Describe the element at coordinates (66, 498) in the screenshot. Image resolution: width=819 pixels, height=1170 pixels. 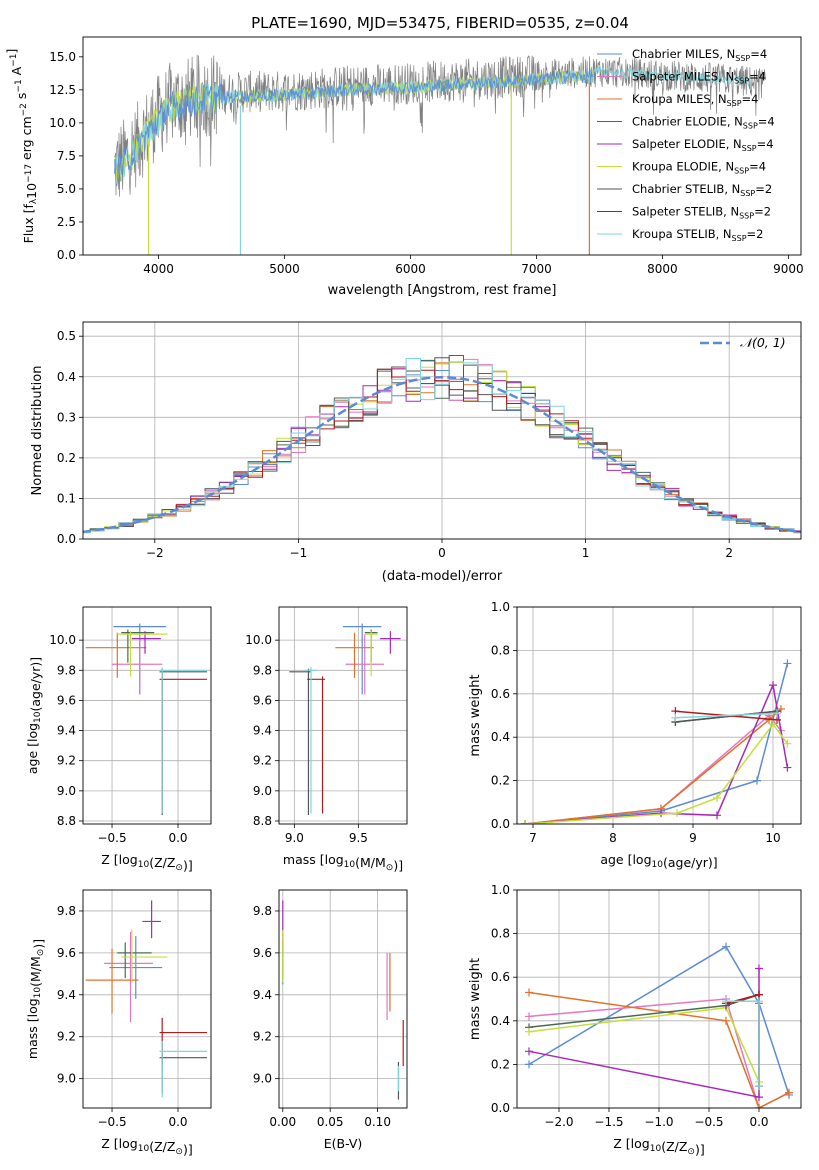
I see `y-tick-label: 0.1` at that location.